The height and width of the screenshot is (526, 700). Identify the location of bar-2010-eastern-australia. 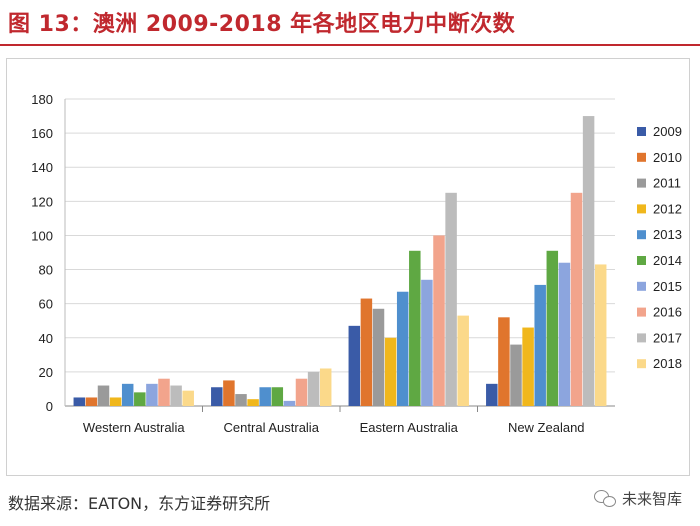
(366, 352).